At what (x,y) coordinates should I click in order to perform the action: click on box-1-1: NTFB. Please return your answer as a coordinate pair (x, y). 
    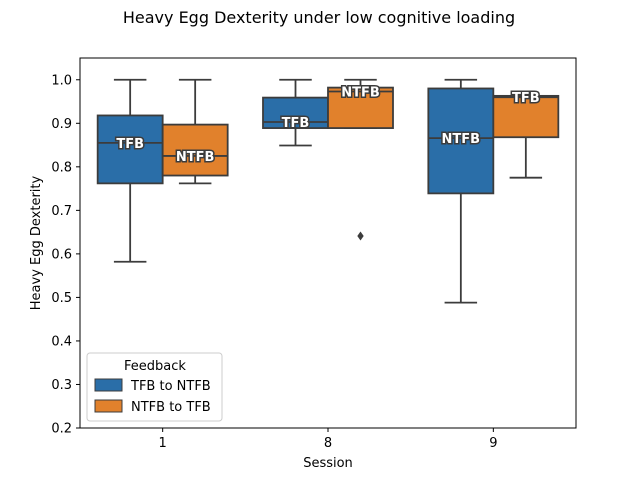
    Looking at the image, I should click on (360, 159).